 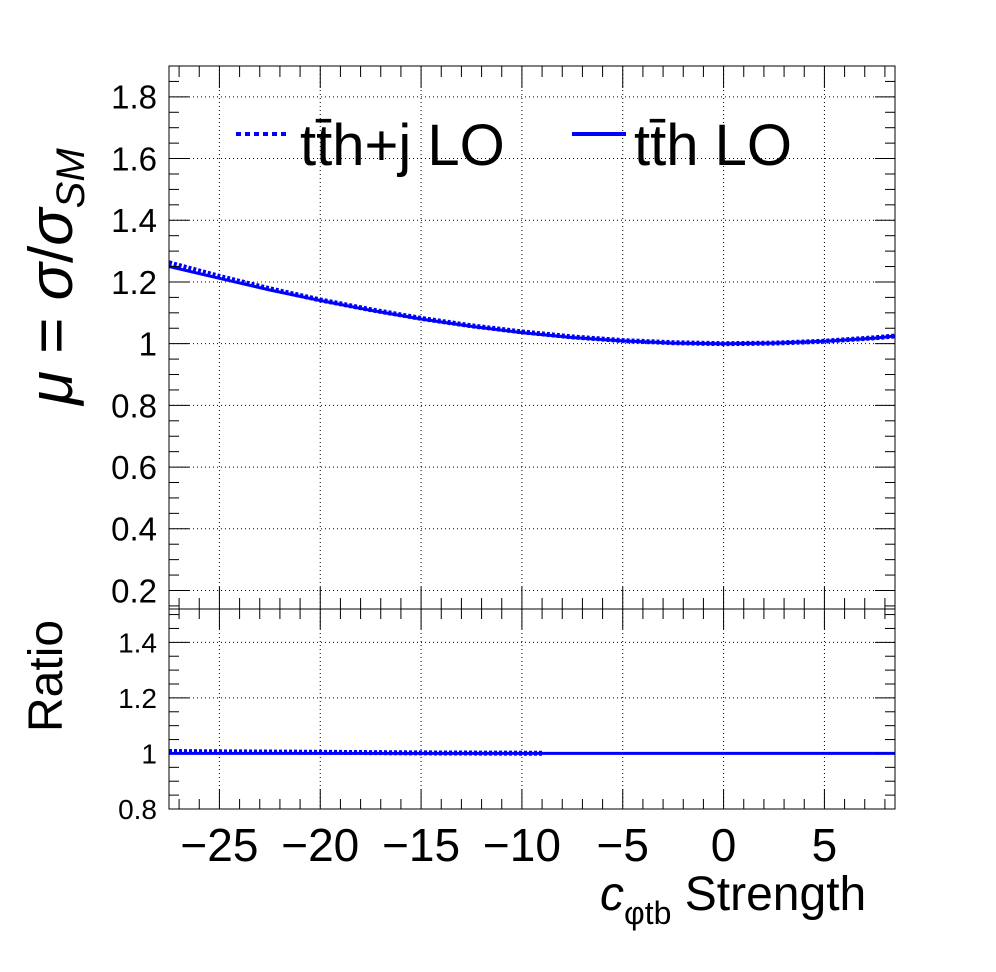 I want to click on main-ytick-label-6: 1.4, so click(x=134, y=220).